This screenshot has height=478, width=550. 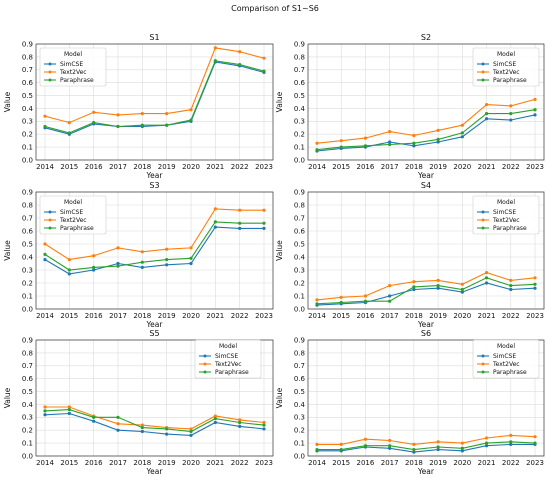 What do you see at coordinates (45, 463) in the screenshot?
I see `x-tick-label: 2014` at bounding box center [45, 463].